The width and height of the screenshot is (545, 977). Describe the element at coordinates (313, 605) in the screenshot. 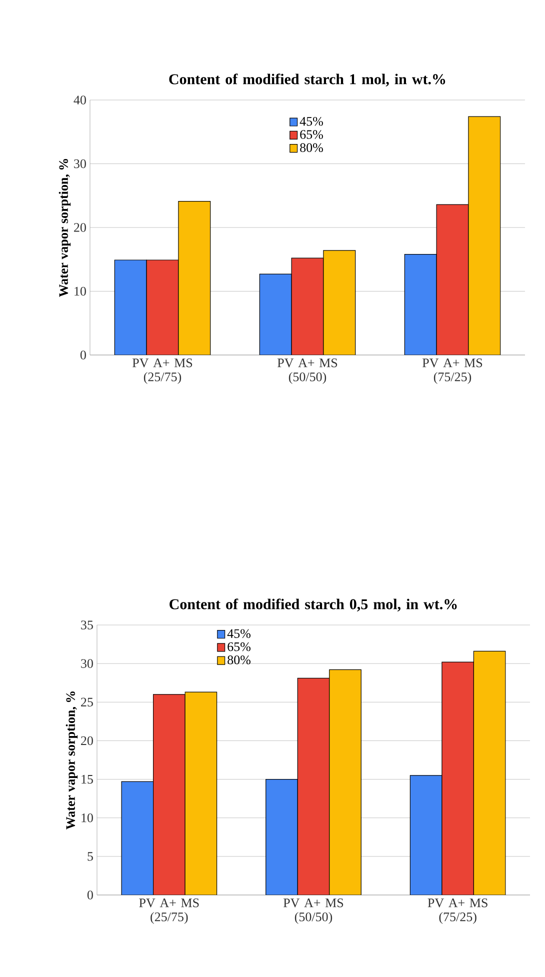

I see `chart-title: Content of modified starch 0,5 mol, in wt.%` at that location.